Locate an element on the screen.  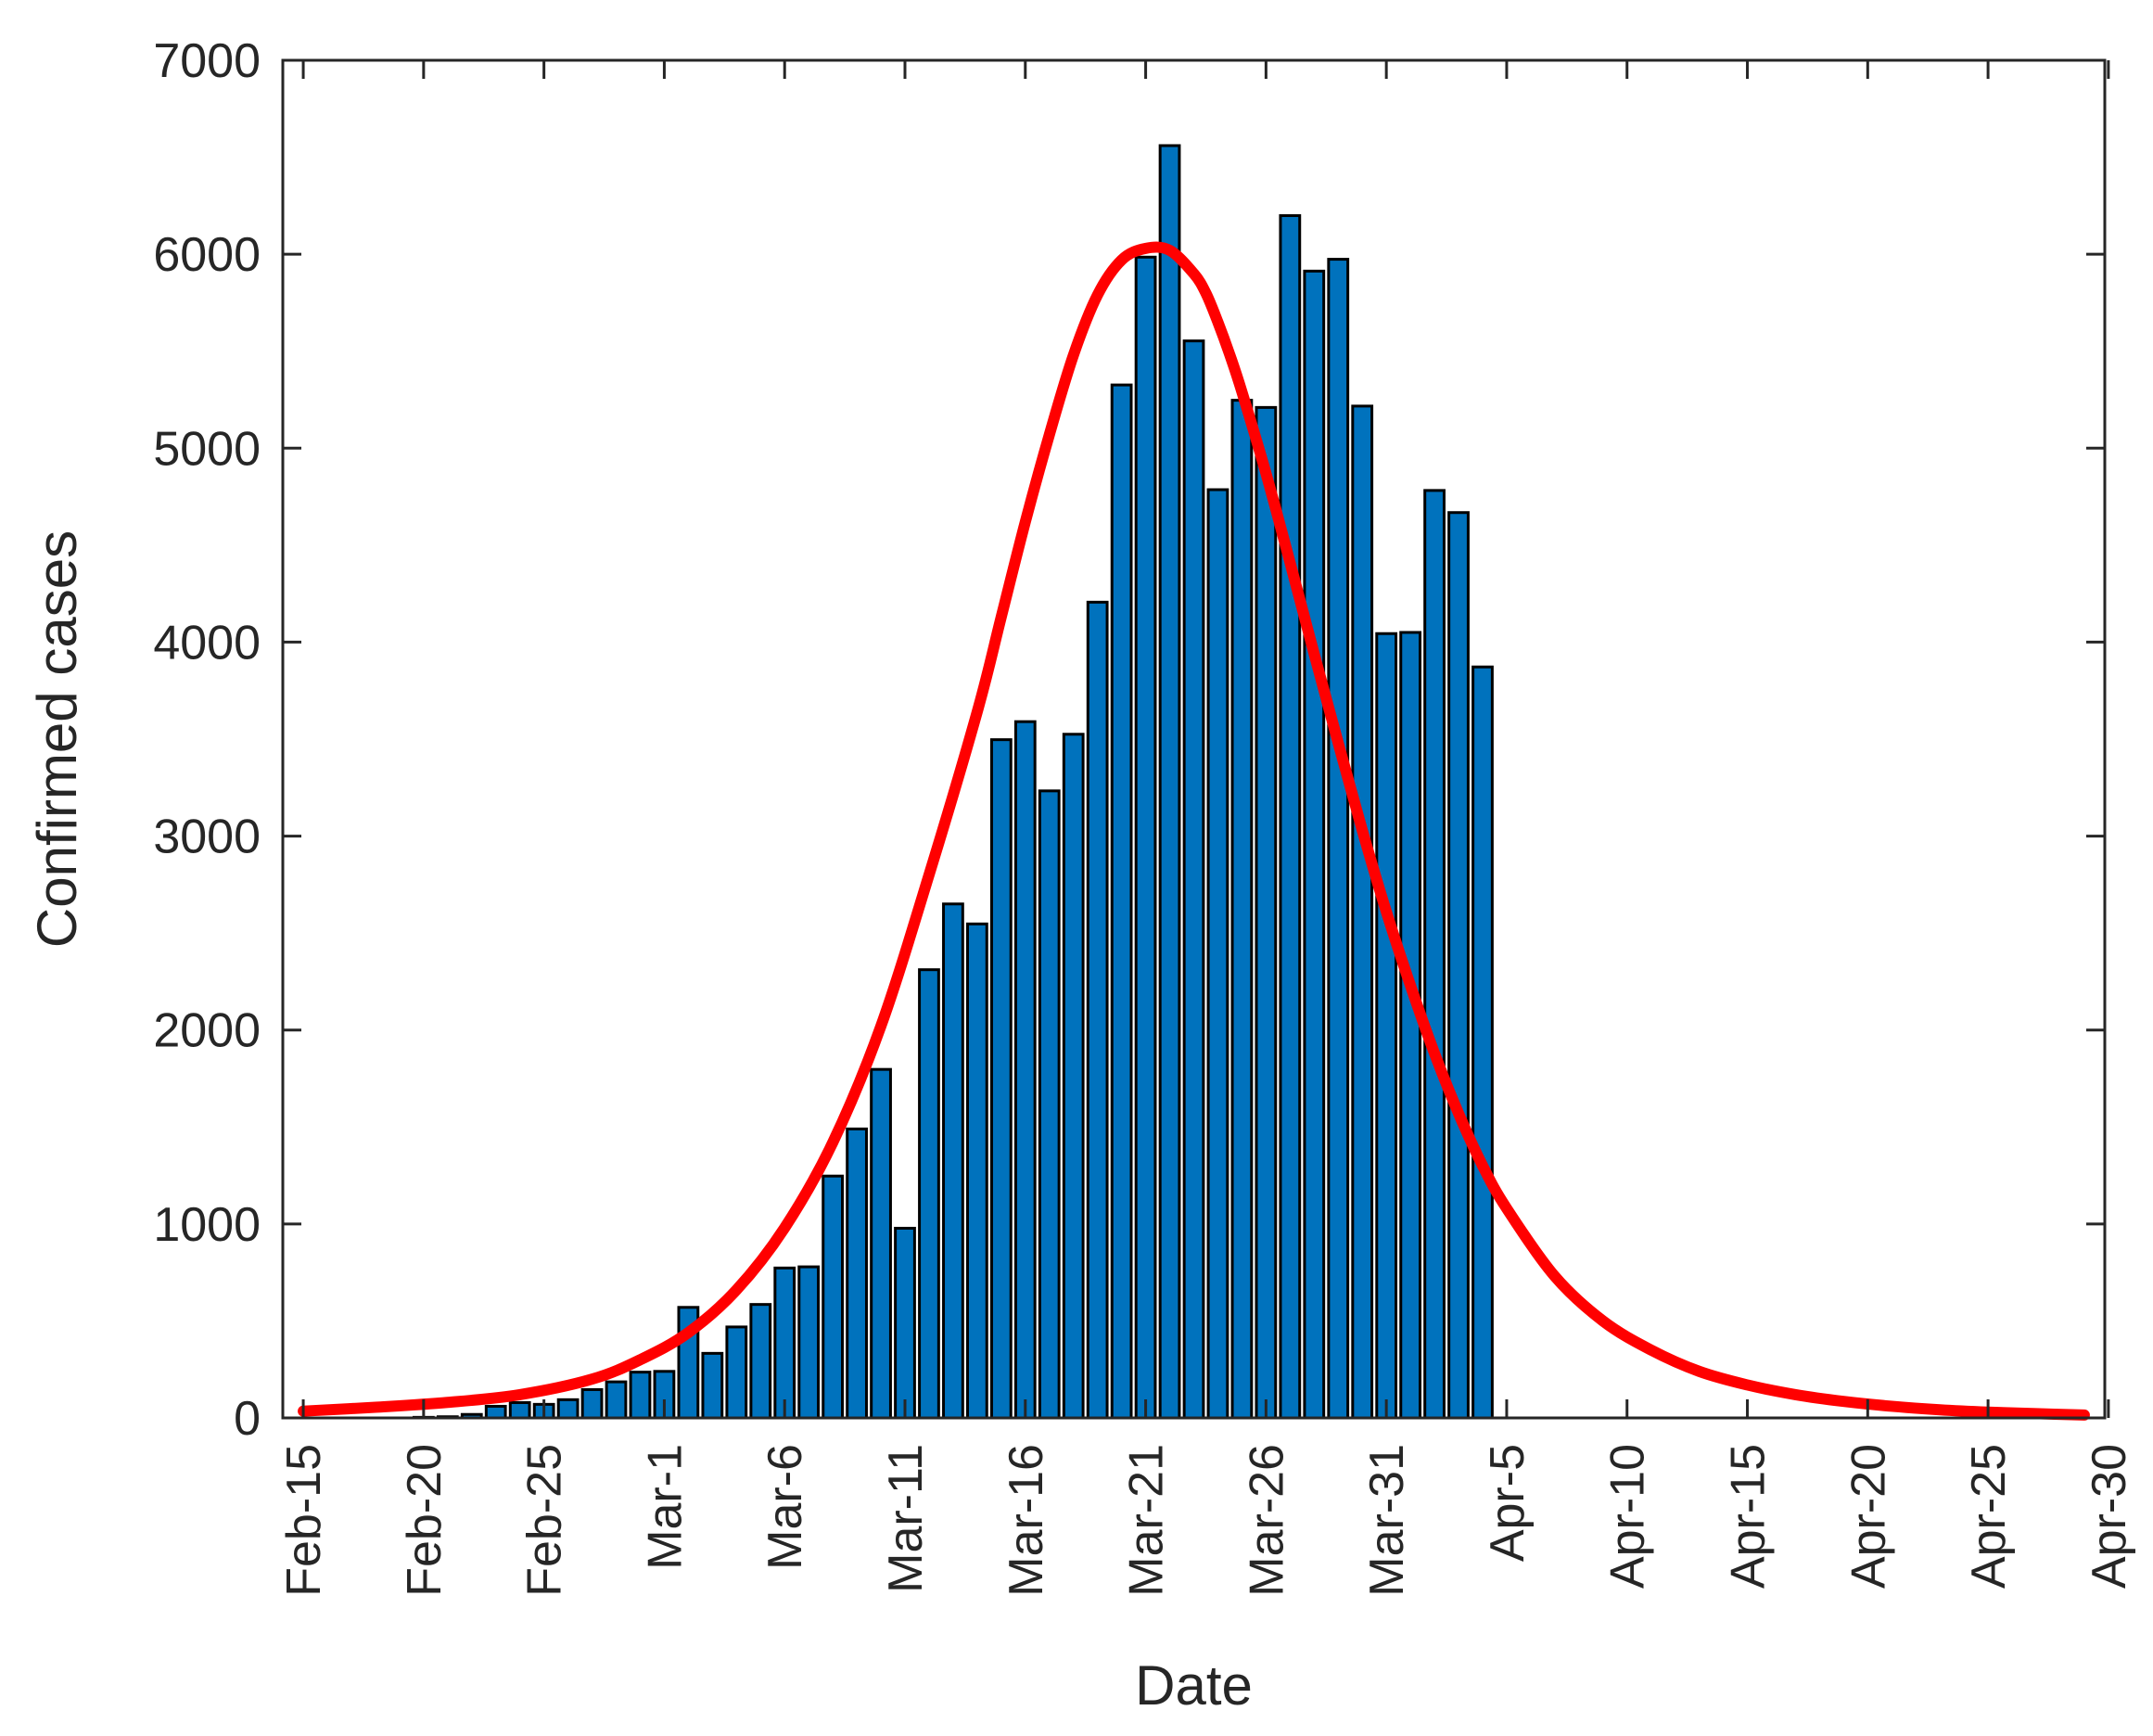
x-tick-label: Apr-30 is located at coordinates (2109, 1516).